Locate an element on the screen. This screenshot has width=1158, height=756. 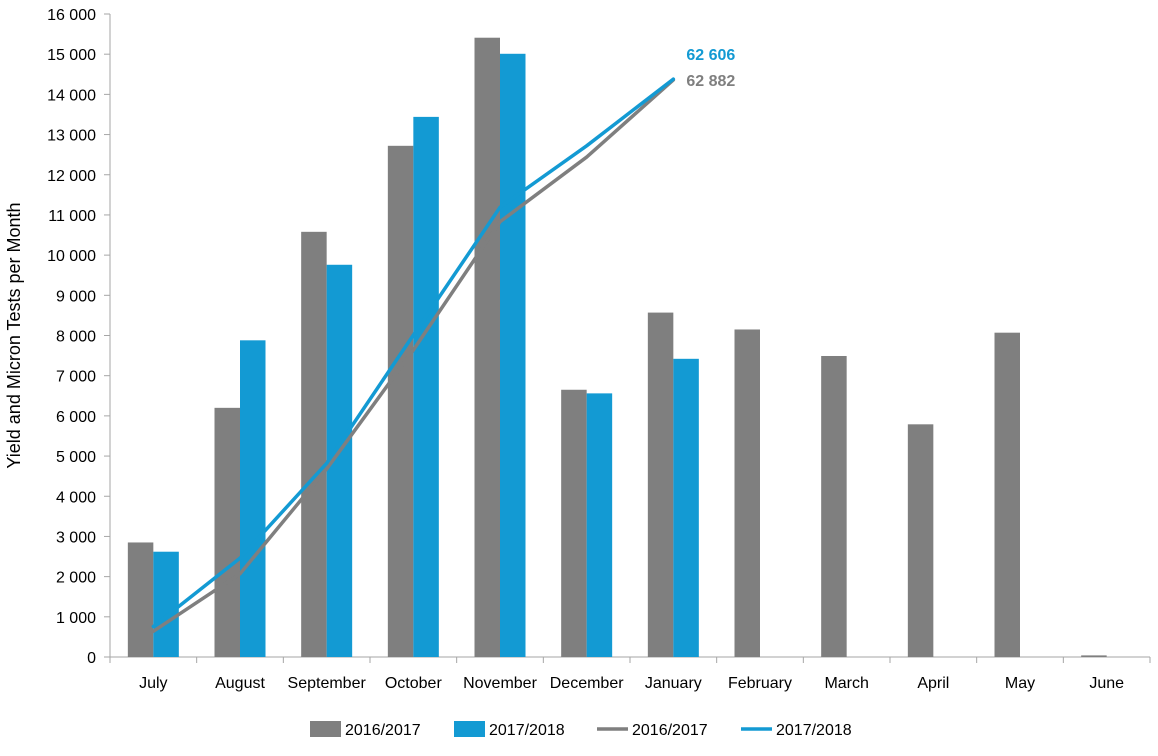
legend: 2016/2017 2017/2018 2016/2017 2017/2018 is located at coordinates (581, 730).